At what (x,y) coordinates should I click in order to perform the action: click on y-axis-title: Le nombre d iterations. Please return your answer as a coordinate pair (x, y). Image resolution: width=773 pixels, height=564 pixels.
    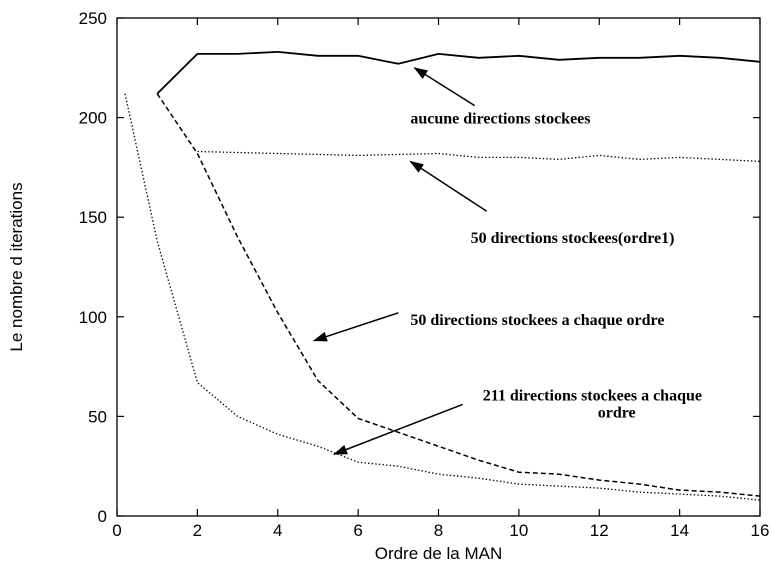
    Looking at the image, I should click on (16, 266).